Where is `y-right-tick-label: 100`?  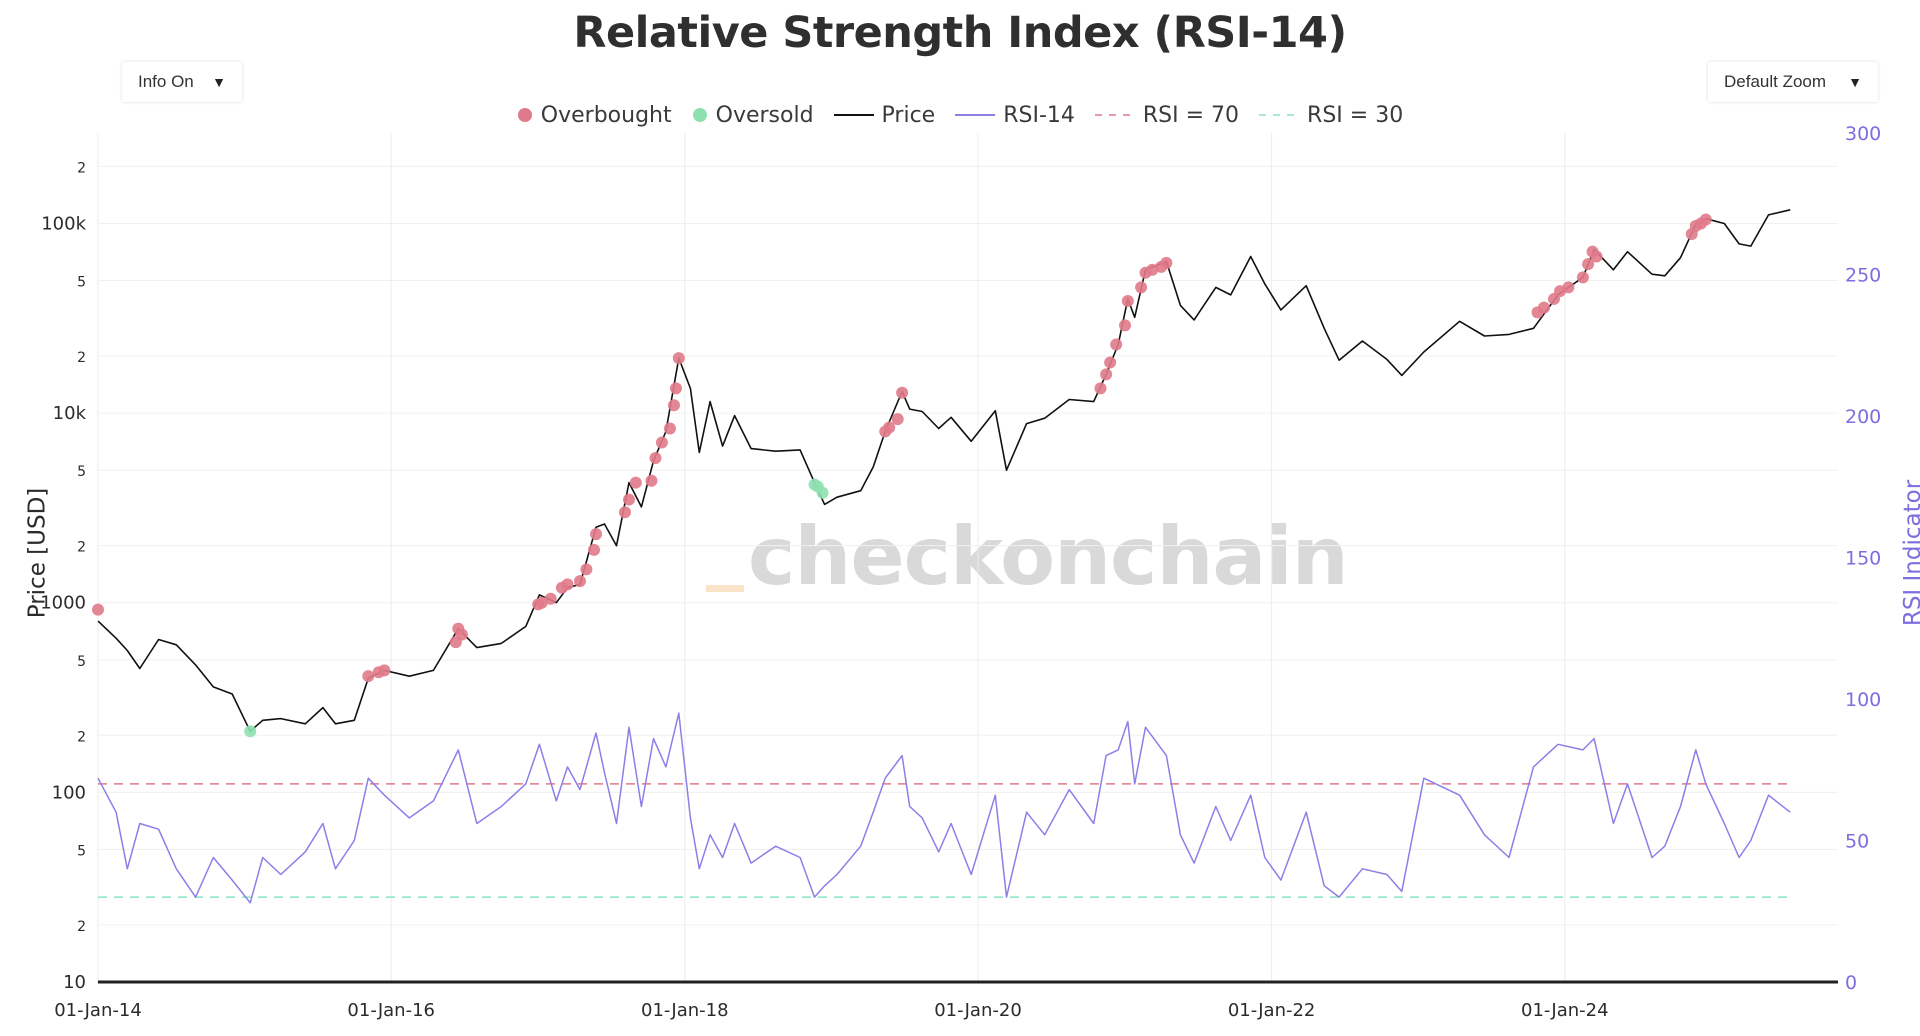
y-right-tick-label: 100 is located at coordinates (1863, 700).